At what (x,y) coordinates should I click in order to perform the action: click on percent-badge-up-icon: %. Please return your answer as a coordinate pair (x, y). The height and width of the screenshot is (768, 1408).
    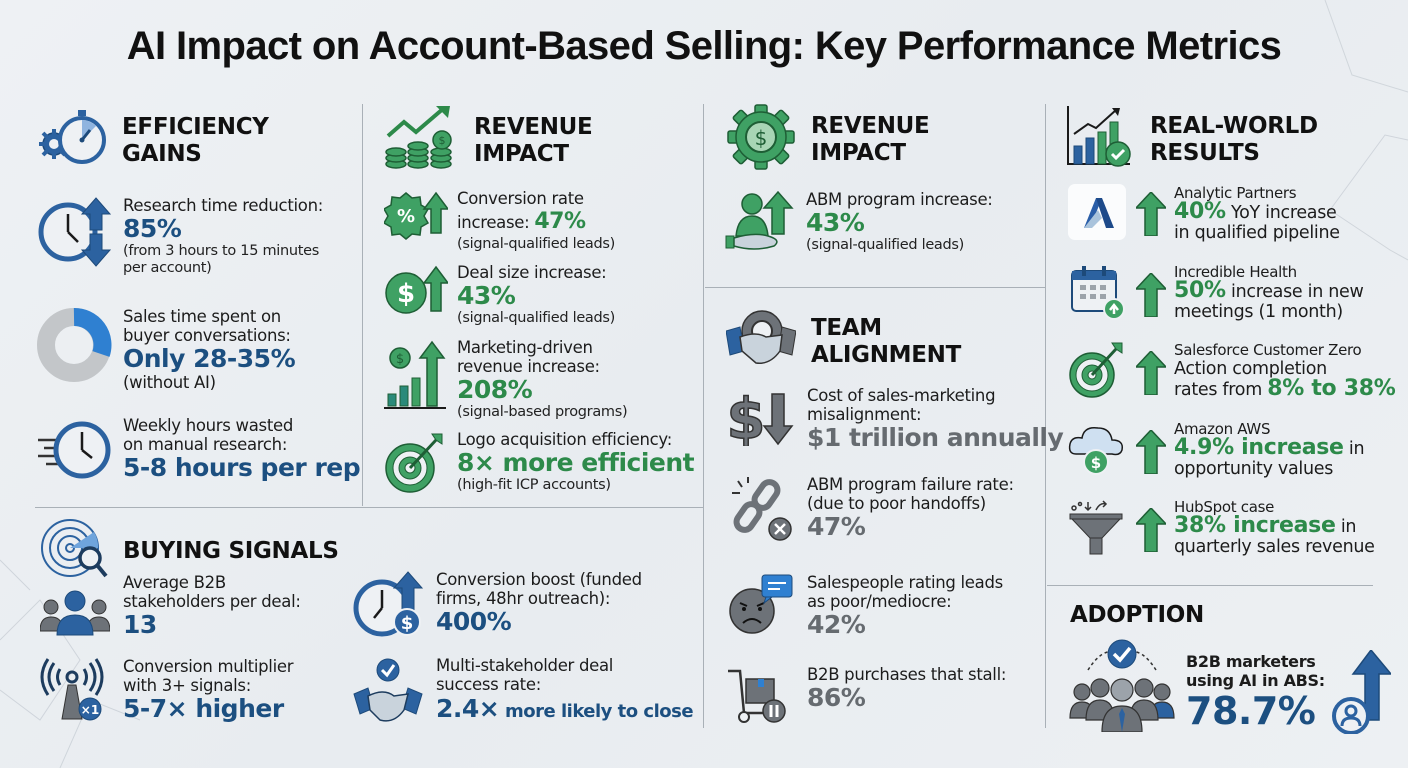
    Looking at the image, I should click on (416, 219).